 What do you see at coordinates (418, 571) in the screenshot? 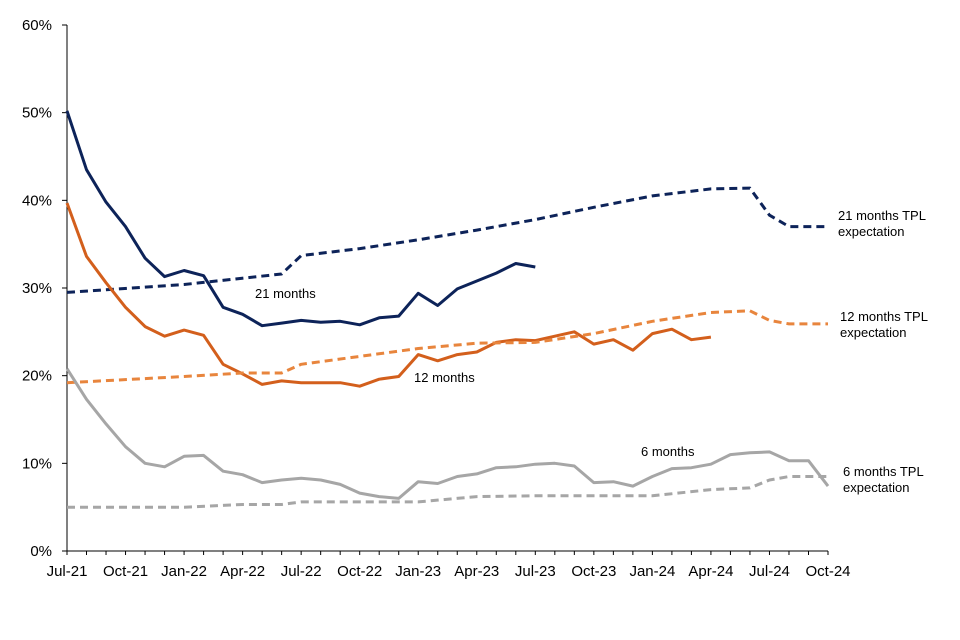
I see `x-tick-label: Jan-23` at bounding box center [418, 571].